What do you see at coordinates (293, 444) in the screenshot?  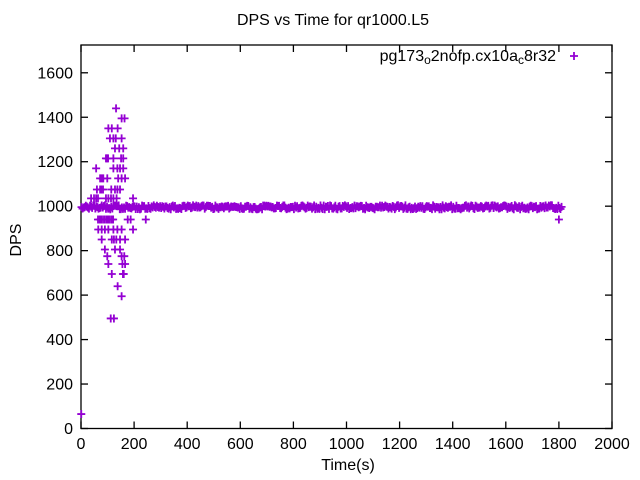 I see `x-tick-label: 800` at bounding box center [293, 444].